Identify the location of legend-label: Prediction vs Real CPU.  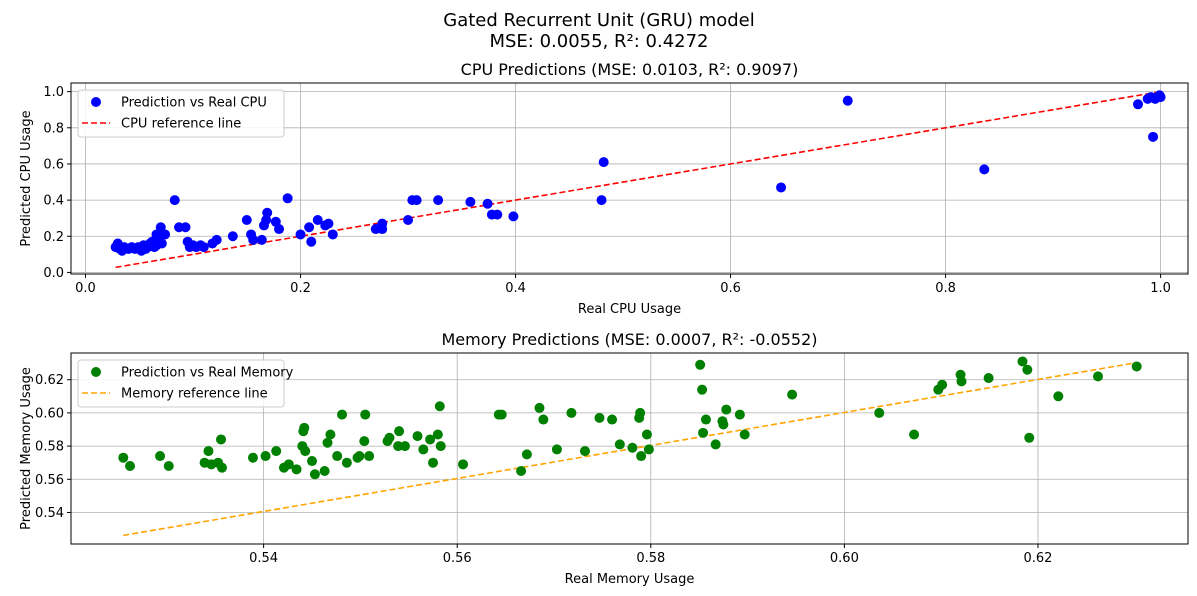
(194, 103).